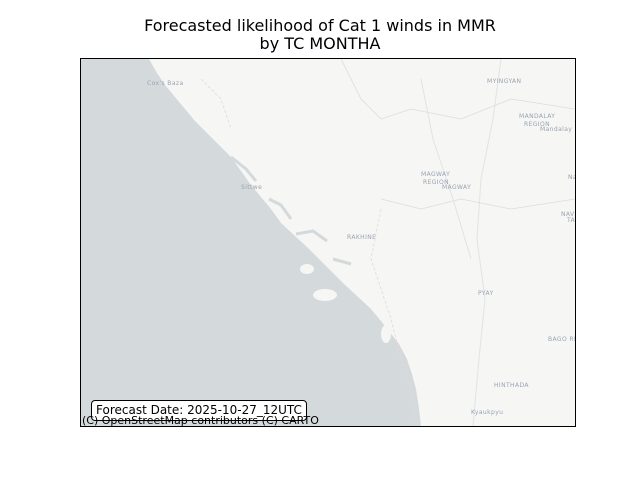  Describe the element at coordinates (291, 210) in the screenshot. I see `inlet` at that location.